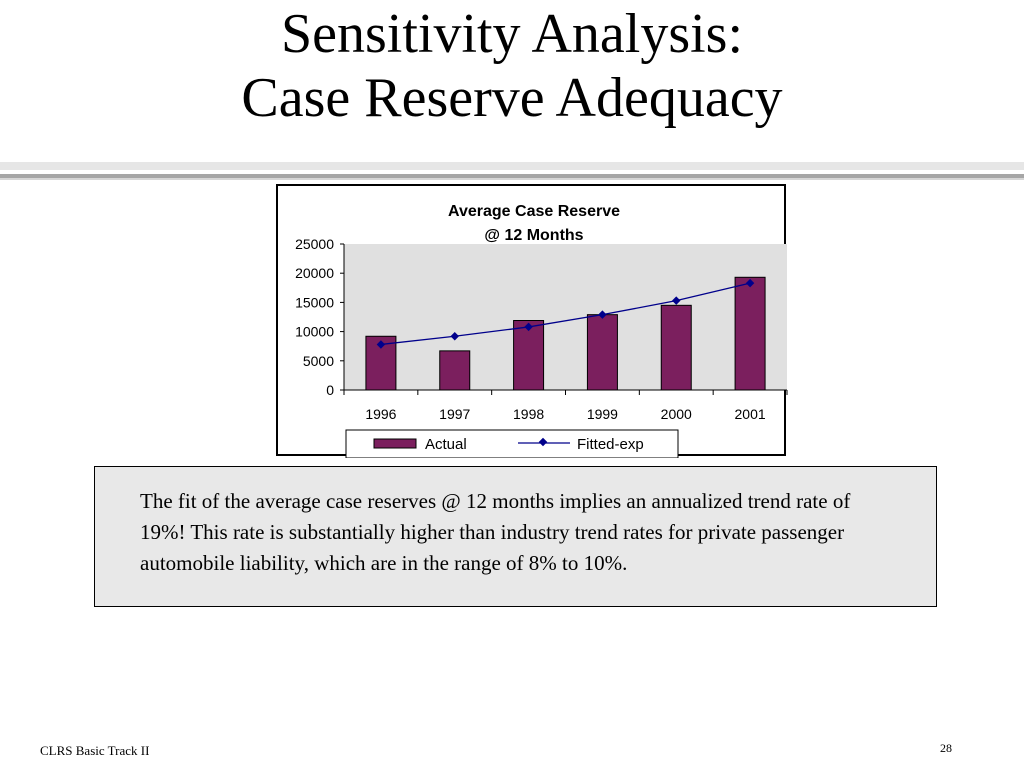 This screenshot has height=768, width=1024. What do you see at coordinates (314, 273) in the screenshot?
I see `y-tick-label: 20000` at bounding box center [314, 273].